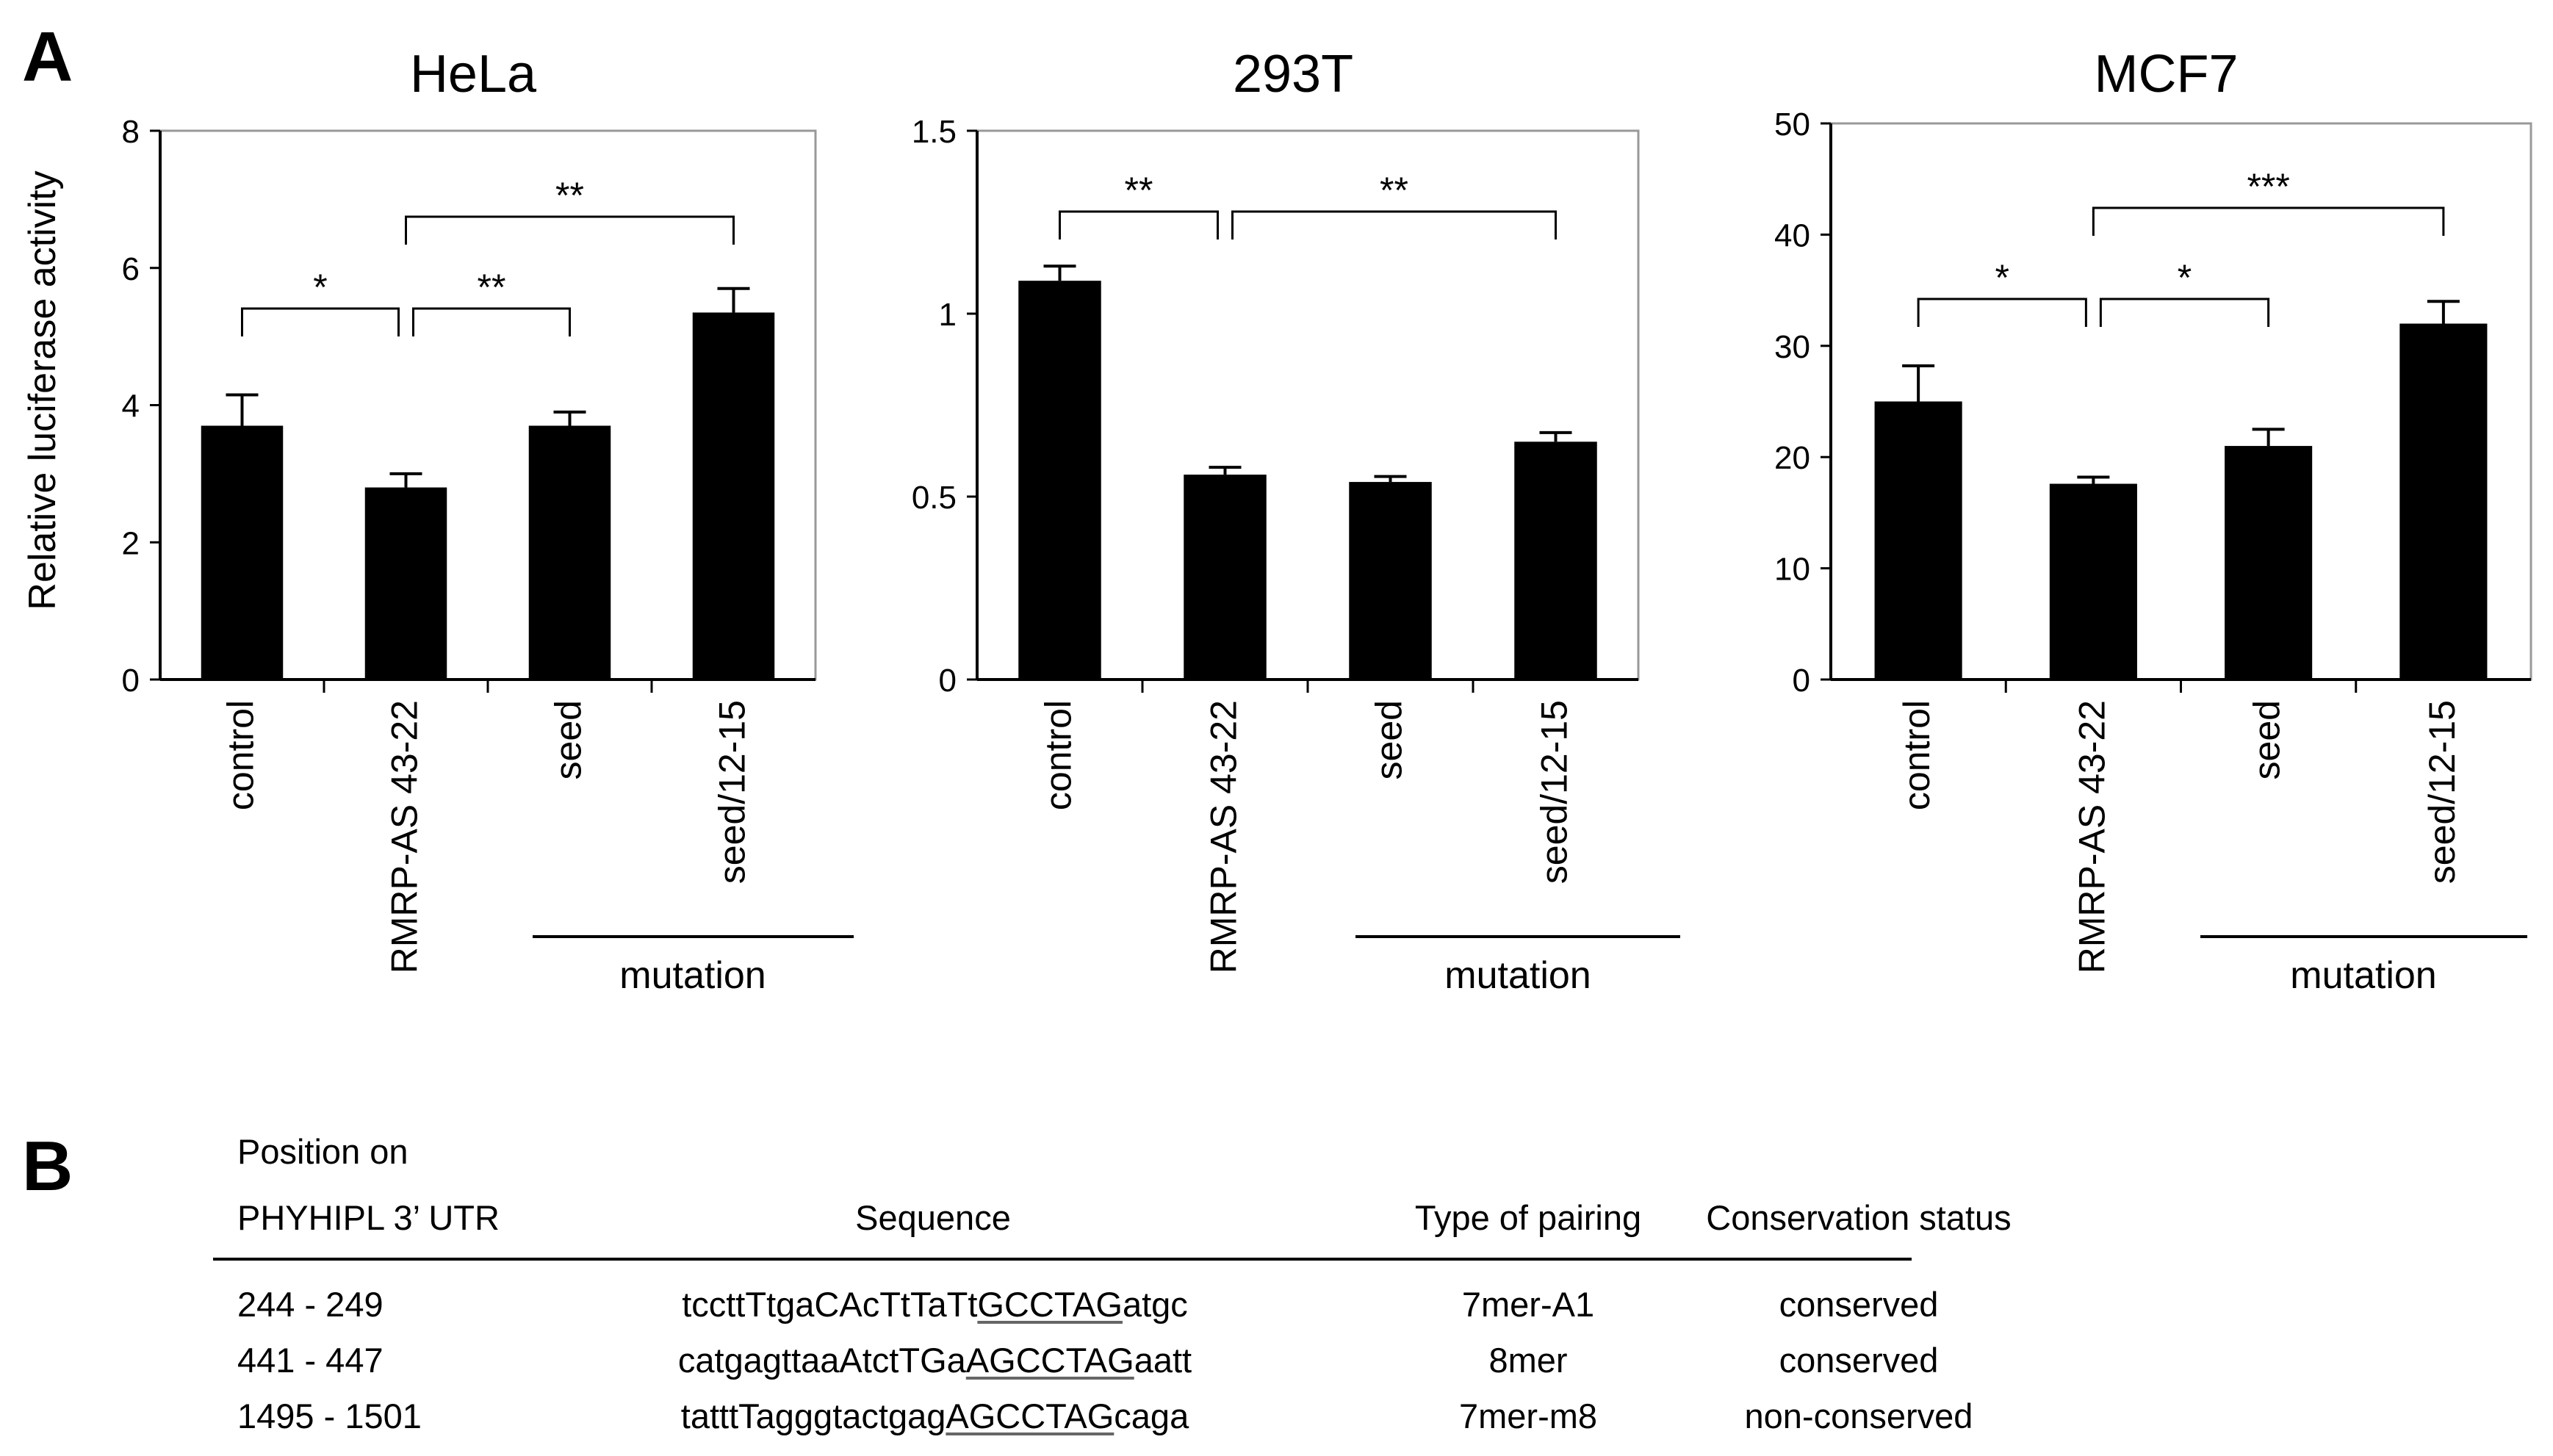 The image size is (2553, 1456). Describe the element at coordinates (473, 74) in the screenshot. I see `chart-title: HeLa` at that location.